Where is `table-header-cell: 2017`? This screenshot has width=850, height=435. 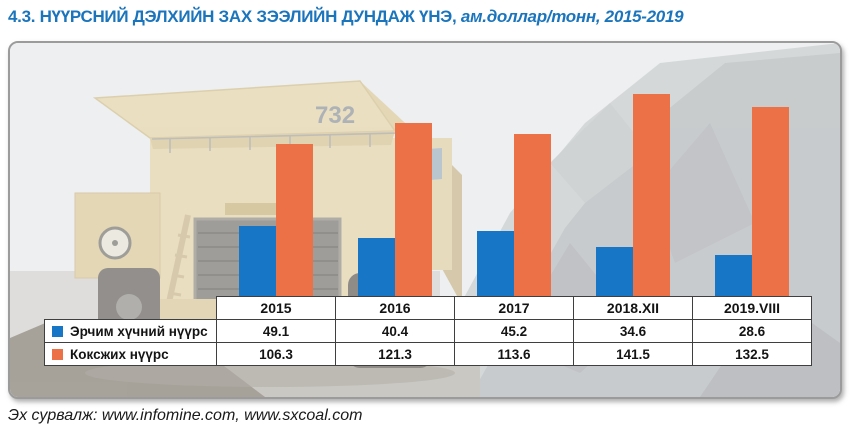 table-header-cell: 2017 is located at coordinates (514, 308).